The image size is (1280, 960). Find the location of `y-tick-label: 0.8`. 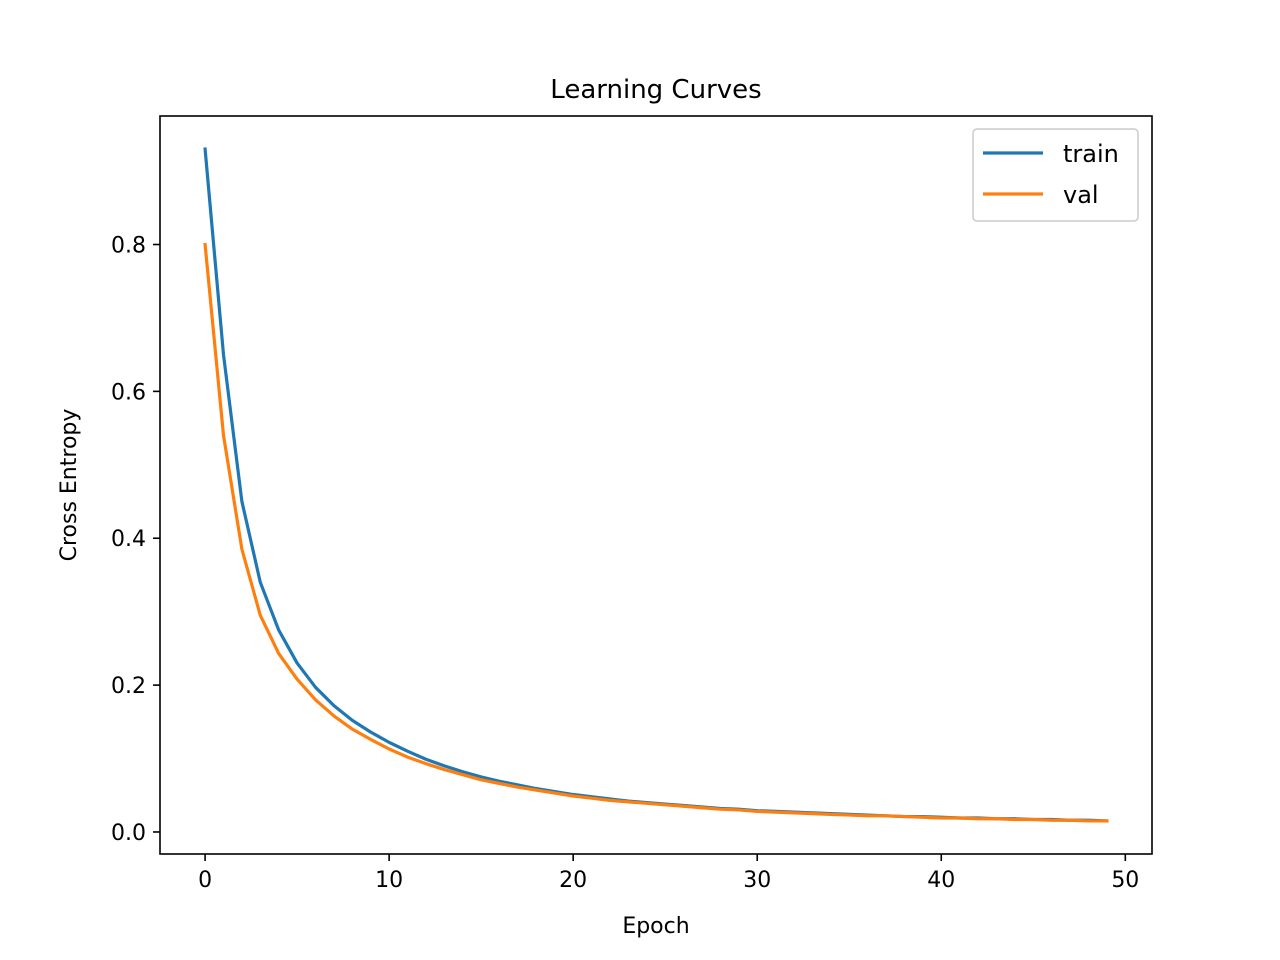

y-tick-label: 0.8 is located at coordinates (128, 246).